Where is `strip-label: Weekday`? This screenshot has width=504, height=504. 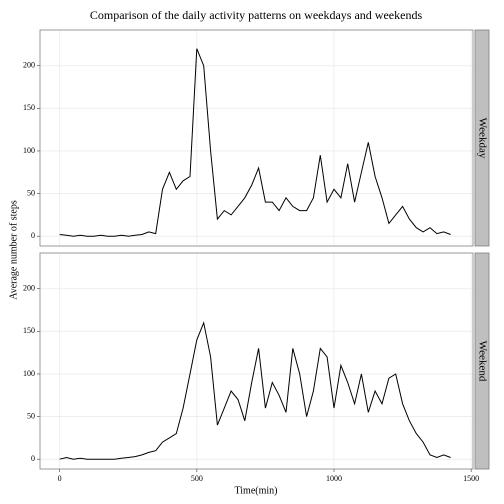
strip-label: Weekday is located at coordinates (482, 138).